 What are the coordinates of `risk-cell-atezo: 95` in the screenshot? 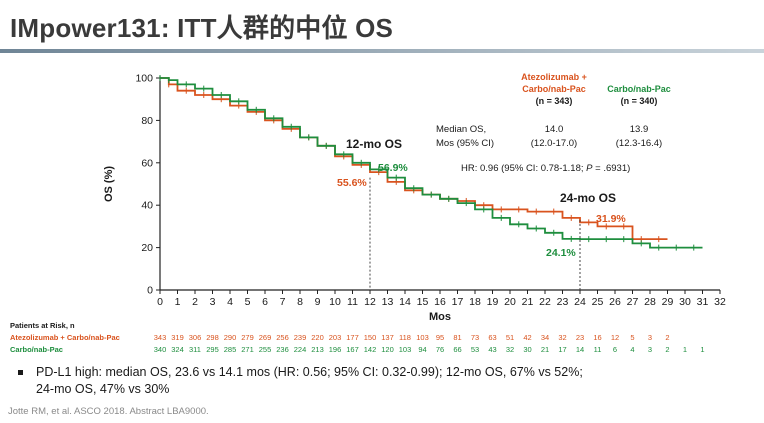 It's located at (440, 337).